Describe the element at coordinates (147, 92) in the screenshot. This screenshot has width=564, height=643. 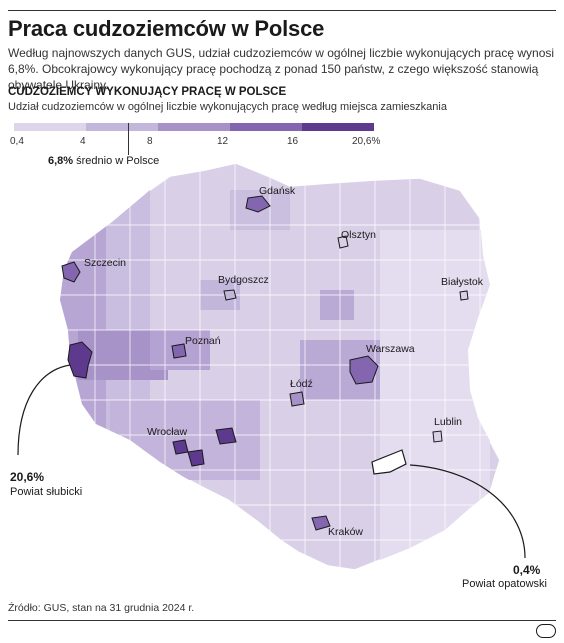
I see `section-title: CUDZOZIEMCY WYKONUJĄCY PRACĘ W POLSCE` at that location.